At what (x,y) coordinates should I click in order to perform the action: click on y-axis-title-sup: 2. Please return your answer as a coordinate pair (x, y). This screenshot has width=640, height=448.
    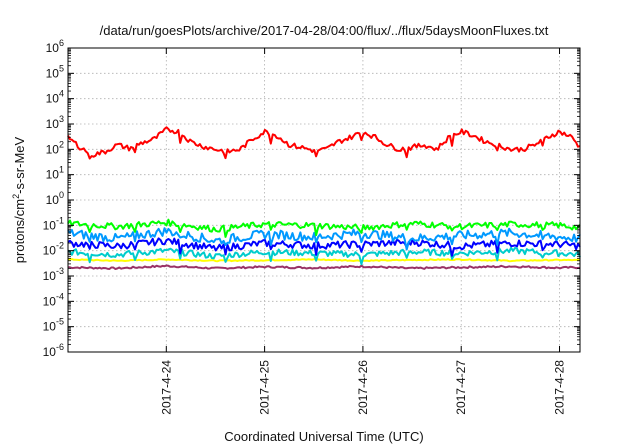
    Looking at the image, I should click on (16, 196).